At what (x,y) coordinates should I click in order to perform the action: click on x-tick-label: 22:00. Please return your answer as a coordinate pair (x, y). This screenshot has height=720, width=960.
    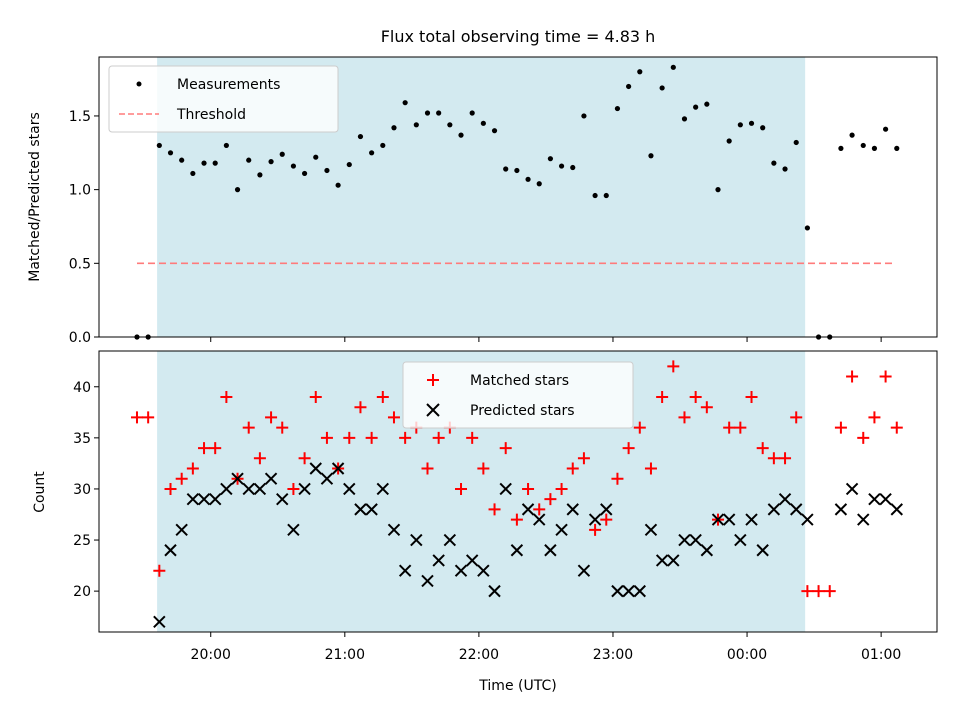
    Looking at the image, I should click on (479, 655).